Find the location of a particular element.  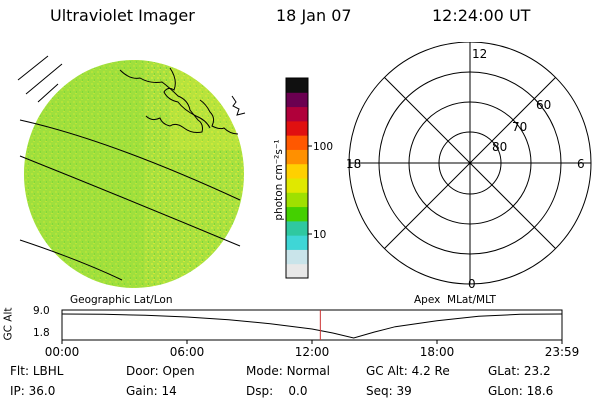

polar-diagonal is located at coordinates (470, 163).